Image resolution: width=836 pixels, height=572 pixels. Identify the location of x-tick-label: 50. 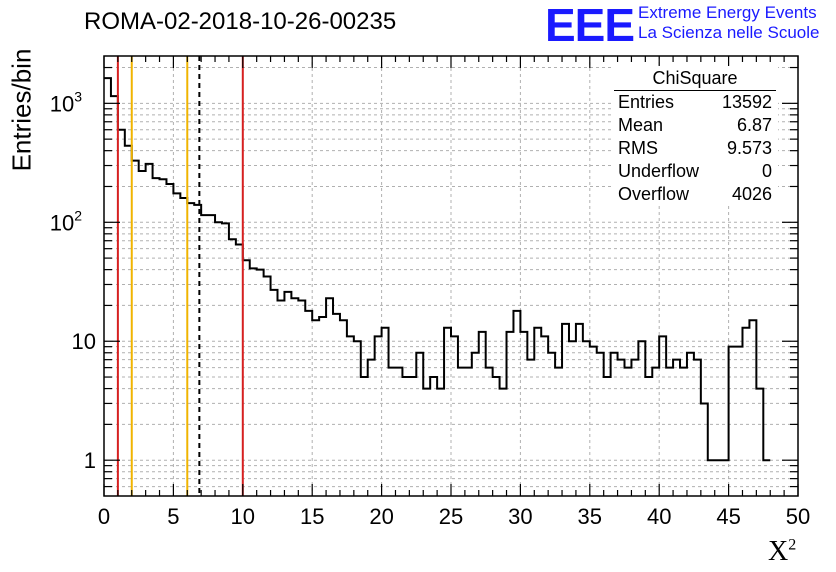
(798, 516).